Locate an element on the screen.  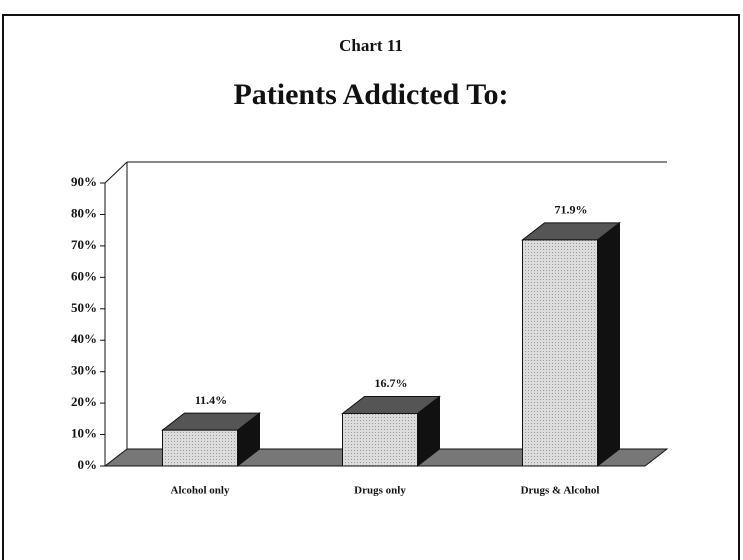
wall-join is located at coordinates (116, 172).